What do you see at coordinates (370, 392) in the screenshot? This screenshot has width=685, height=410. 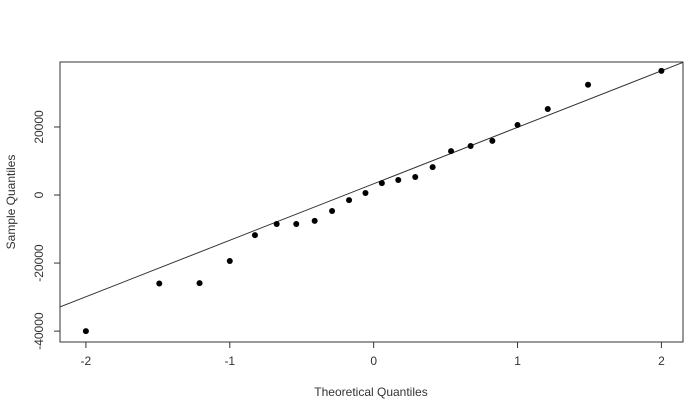 I see `x-axis-label: Theoretical Quantiles` at bounding box center [370, 392].